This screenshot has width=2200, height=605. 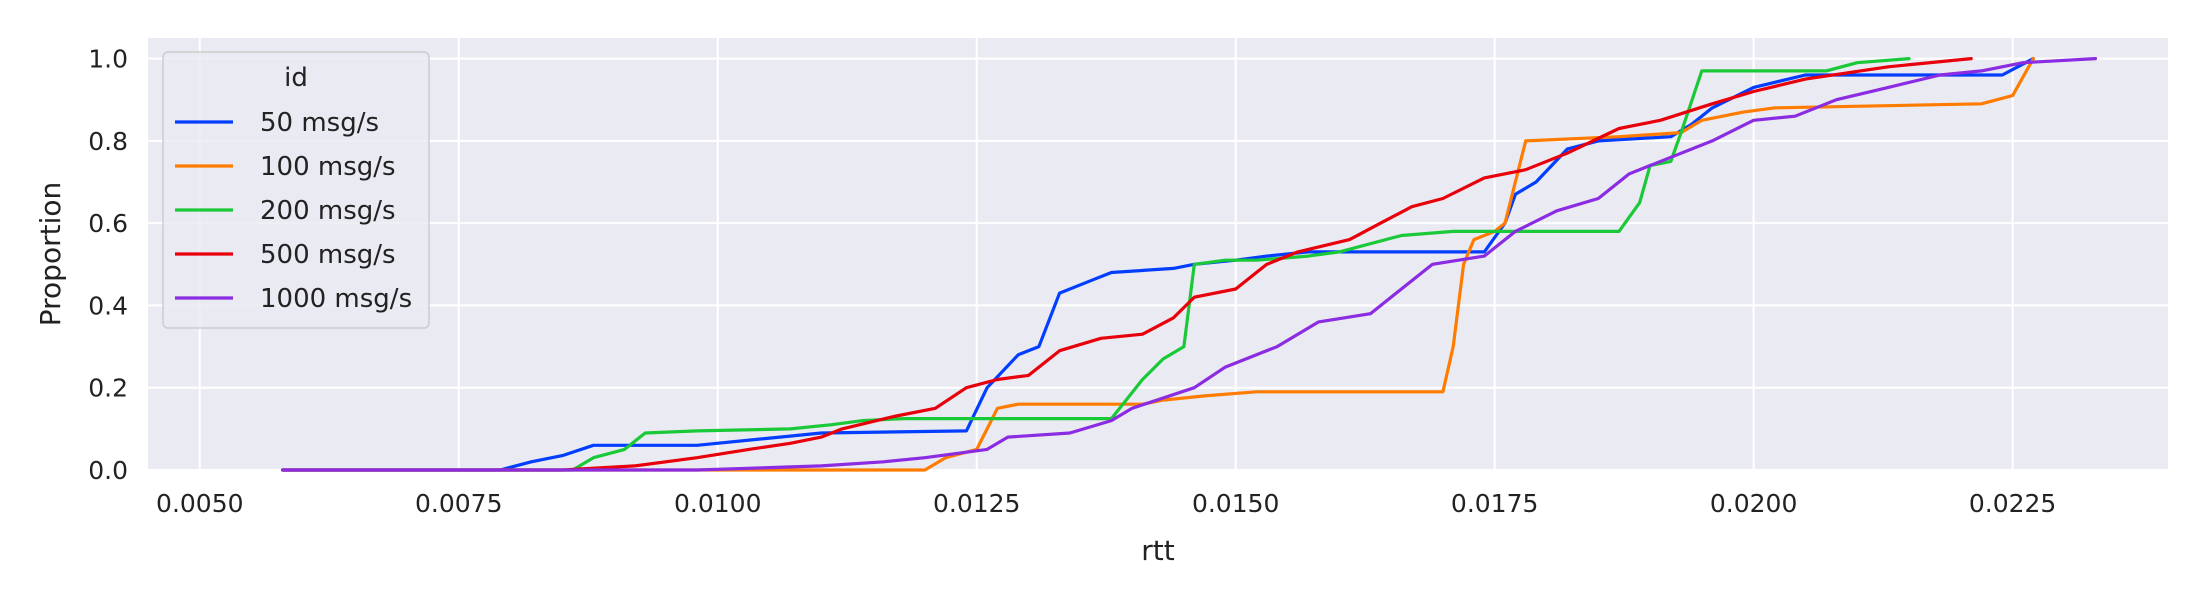 I want to click on x-tick-label: 0.0175, so click(x=1494, y=503).